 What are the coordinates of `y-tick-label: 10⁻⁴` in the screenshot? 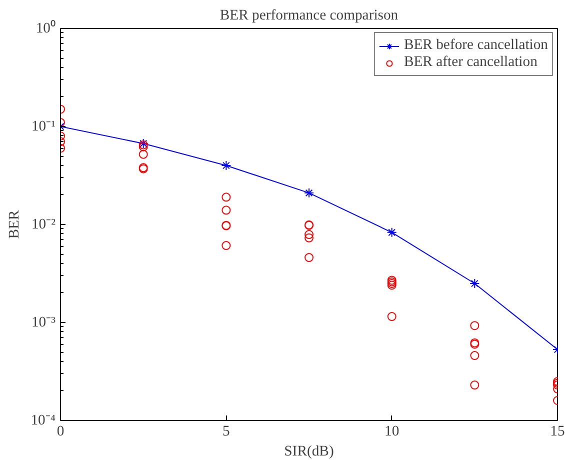 It's located at (43, 420).